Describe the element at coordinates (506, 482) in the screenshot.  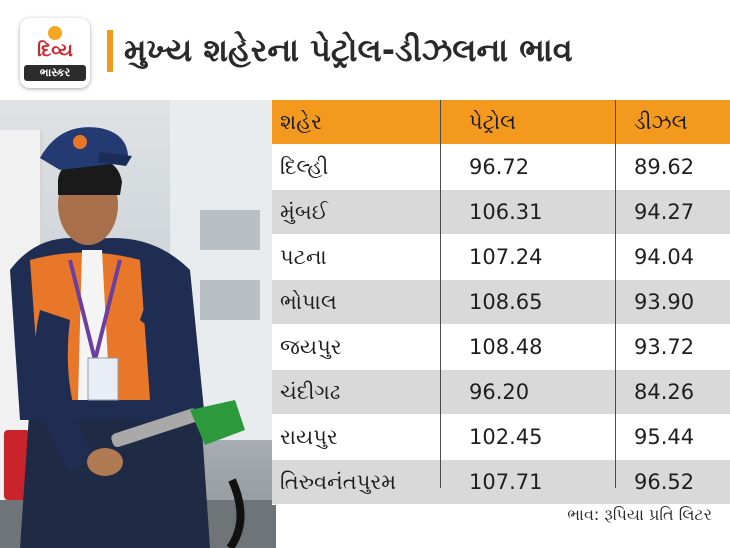
I see `petrol-price-cell: 107.71` at that location.